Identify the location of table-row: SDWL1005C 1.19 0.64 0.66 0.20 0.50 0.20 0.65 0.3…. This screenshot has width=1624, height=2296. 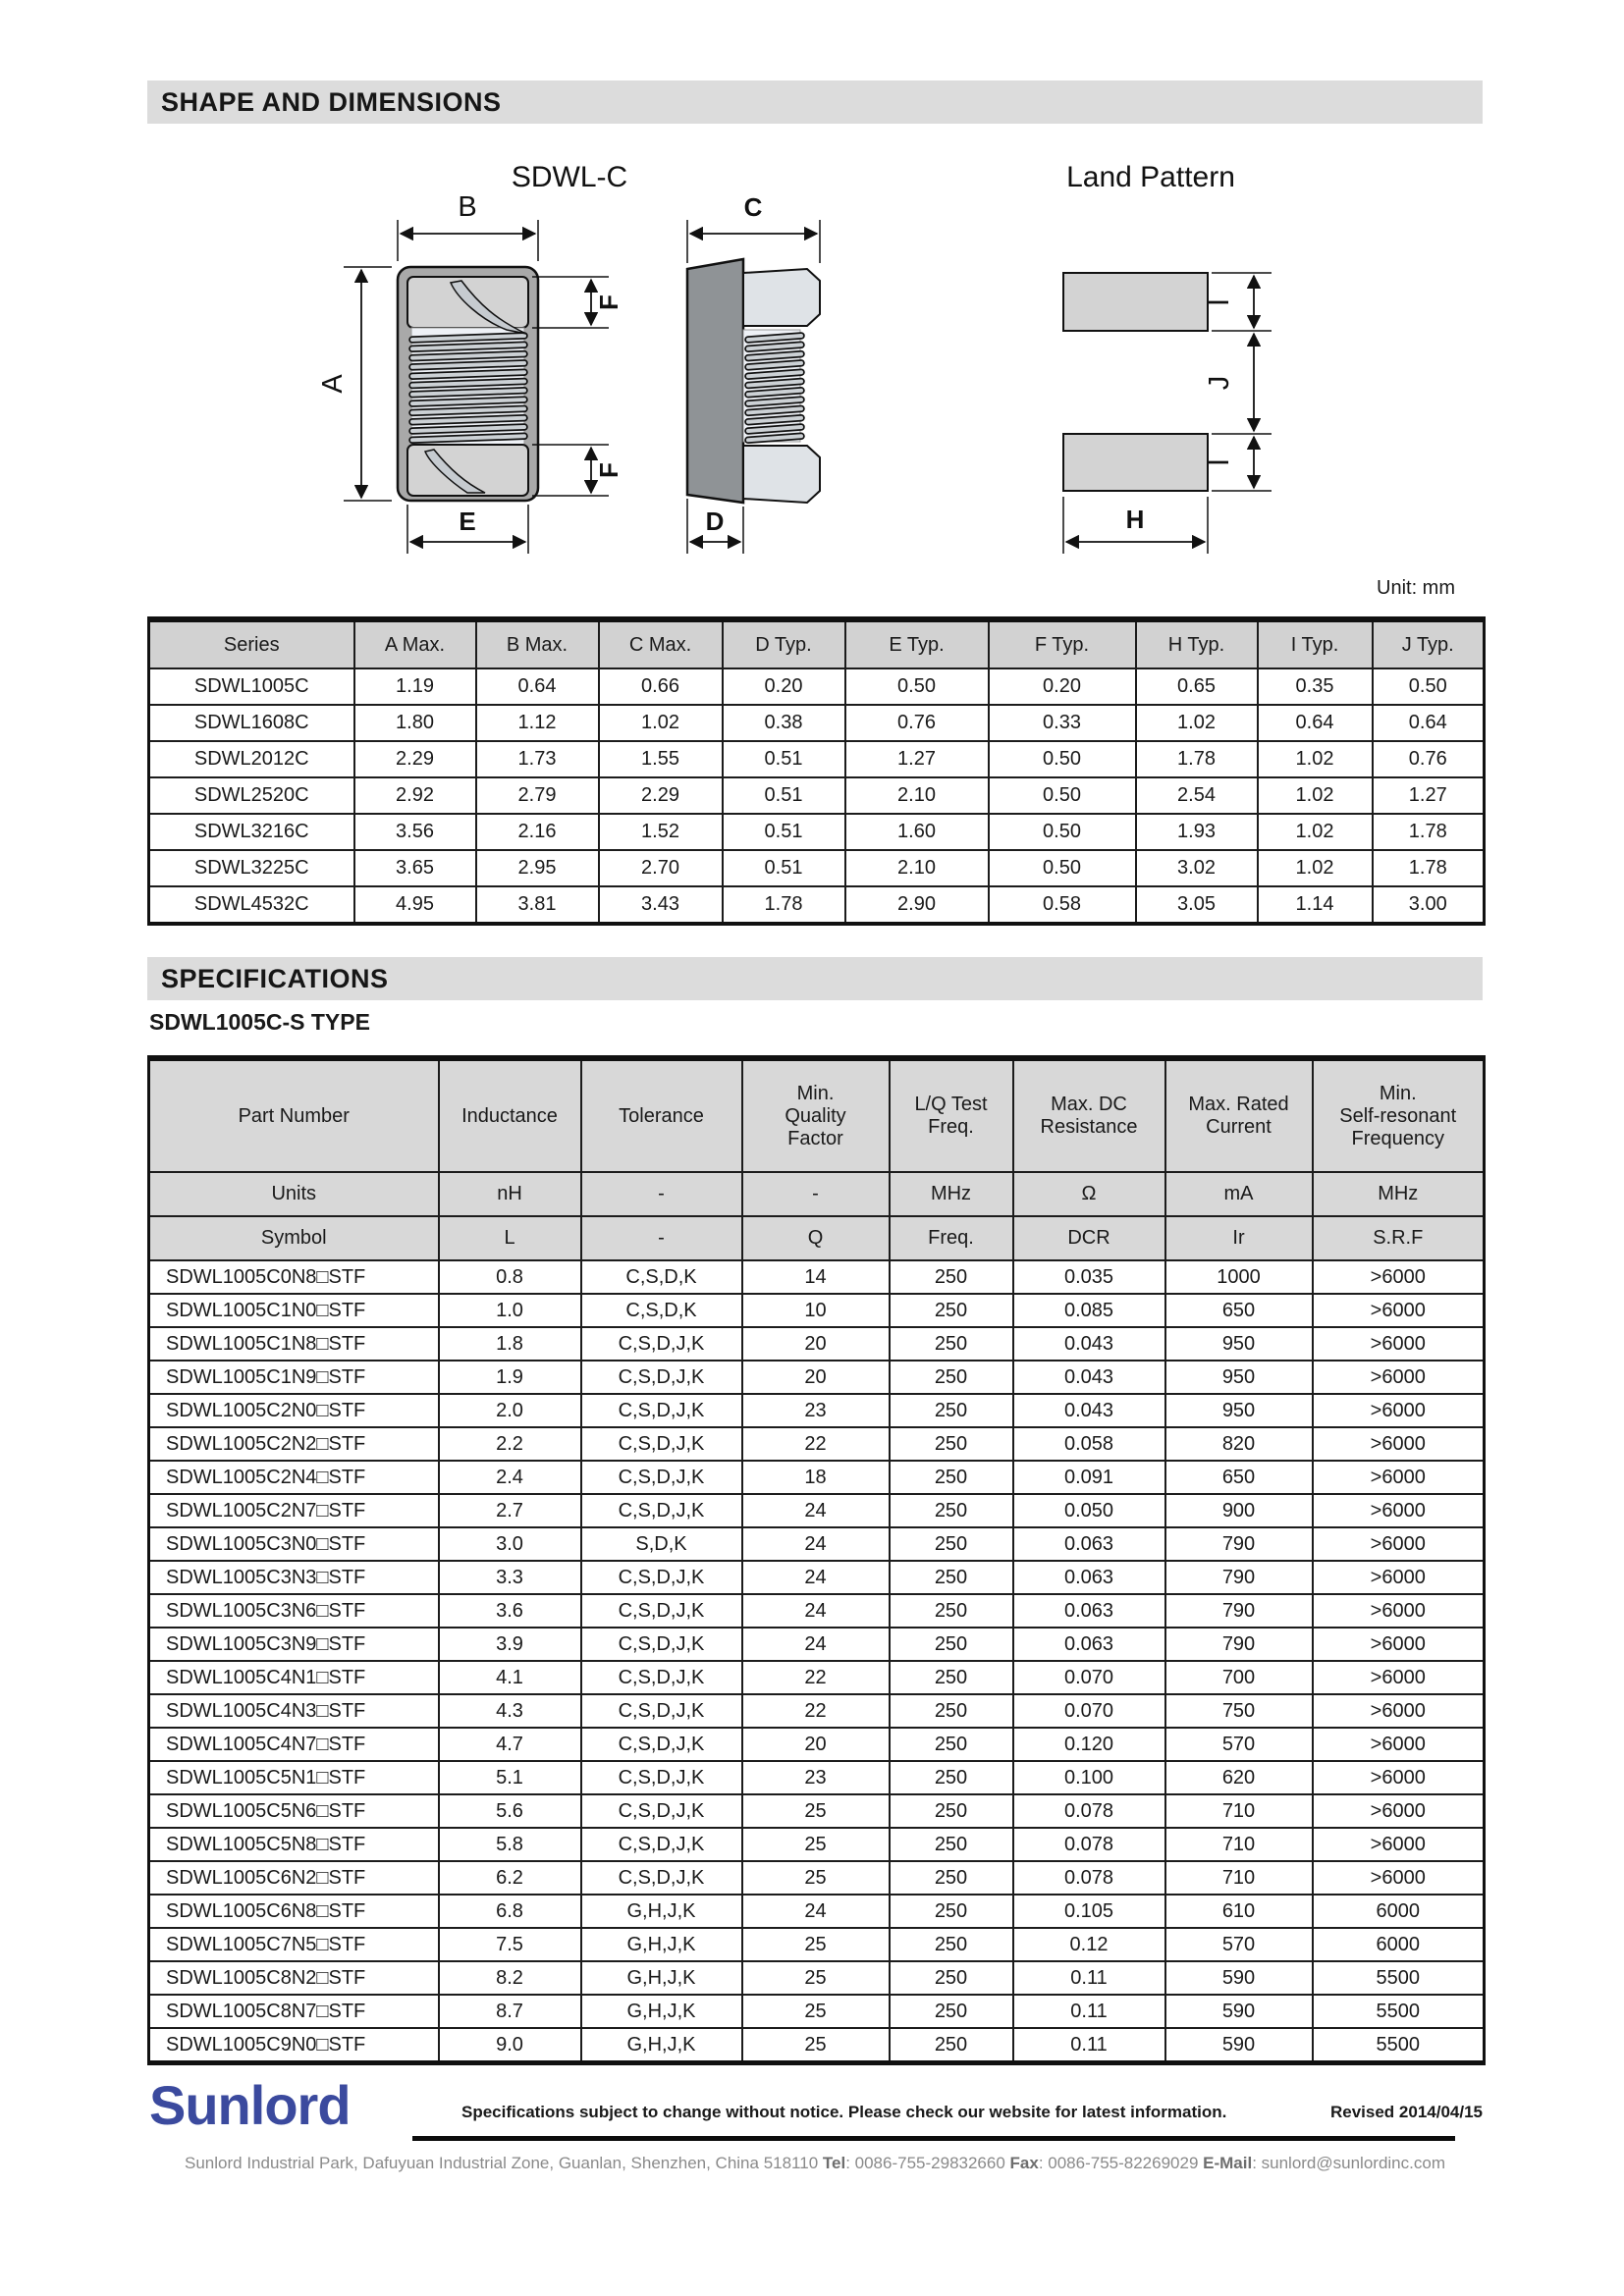
(816, 686).